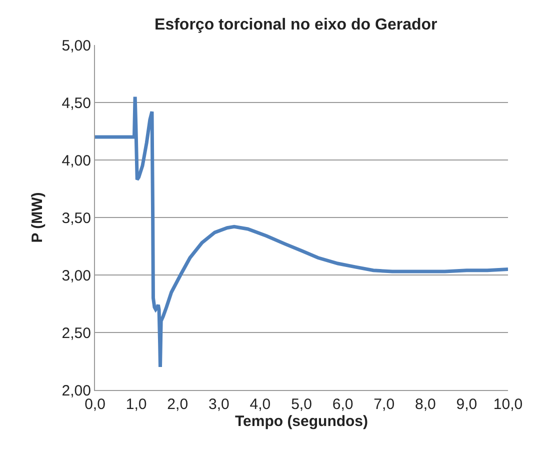  What do you see at coordinates (343, 404) in the screenshot?
I see `x-tick-label: 6,0` at bounding box center [343, 404].